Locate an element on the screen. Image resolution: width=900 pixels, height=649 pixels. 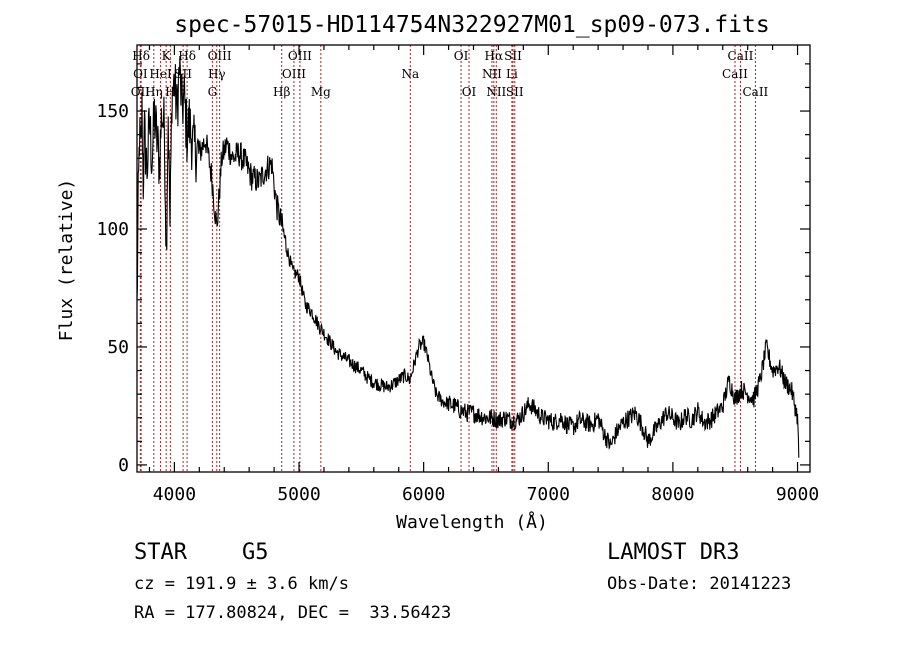
object-type: STAR is located at coordinates (160, 552).